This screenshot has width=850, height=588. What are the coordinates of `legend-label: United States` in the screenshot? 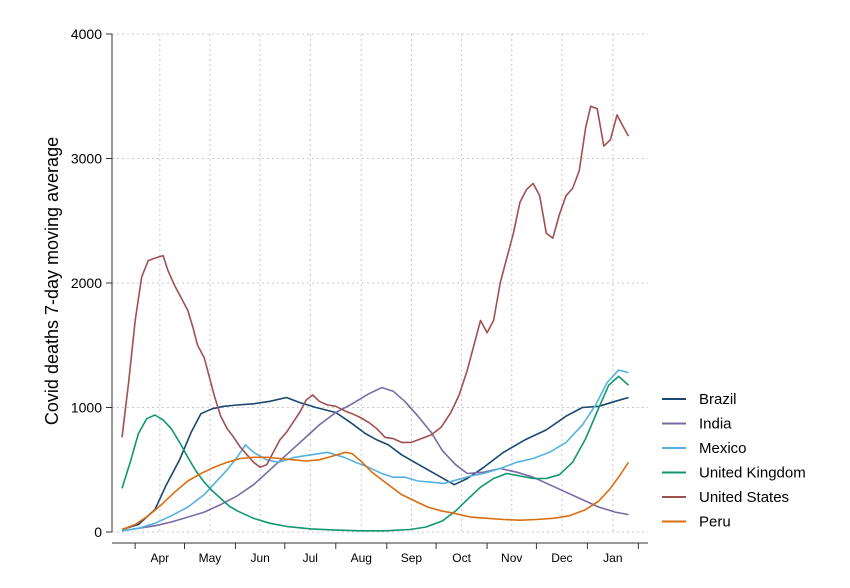 It's located at (744, 497).